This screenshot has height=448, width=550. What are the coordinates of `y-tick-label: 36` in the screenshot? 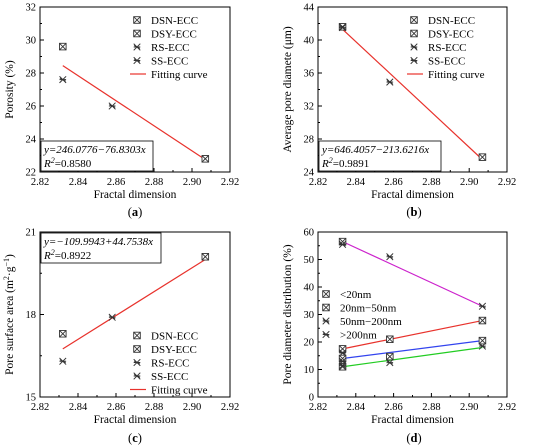 It's located at (309, 74).